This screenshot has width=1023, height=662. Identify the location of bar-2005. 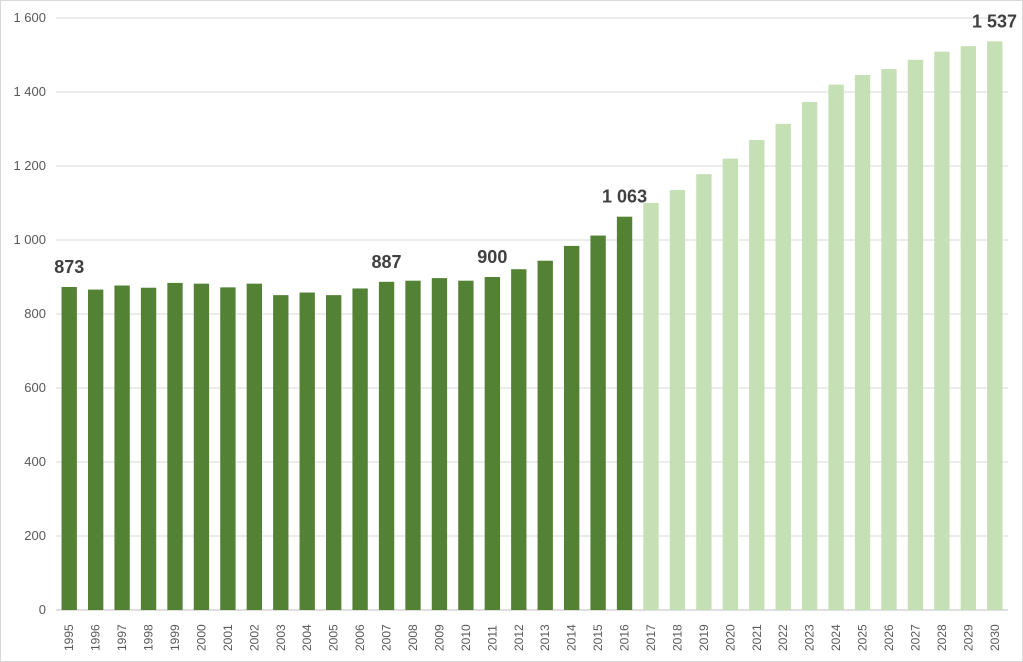
(333, 452).